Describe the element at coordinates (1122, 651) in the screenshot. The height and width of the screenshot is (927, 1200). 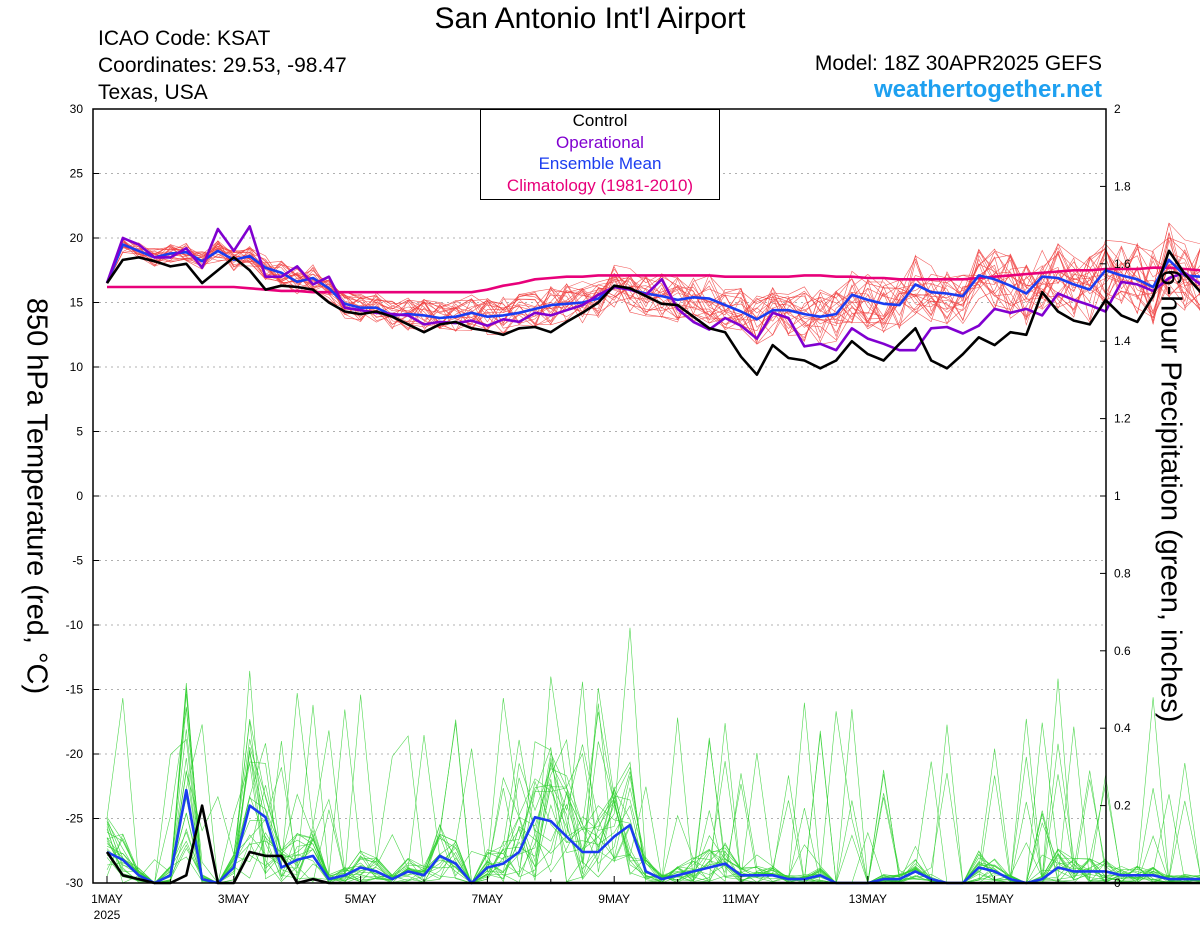
I see `y-right-tick-label: 0.6` at that location.